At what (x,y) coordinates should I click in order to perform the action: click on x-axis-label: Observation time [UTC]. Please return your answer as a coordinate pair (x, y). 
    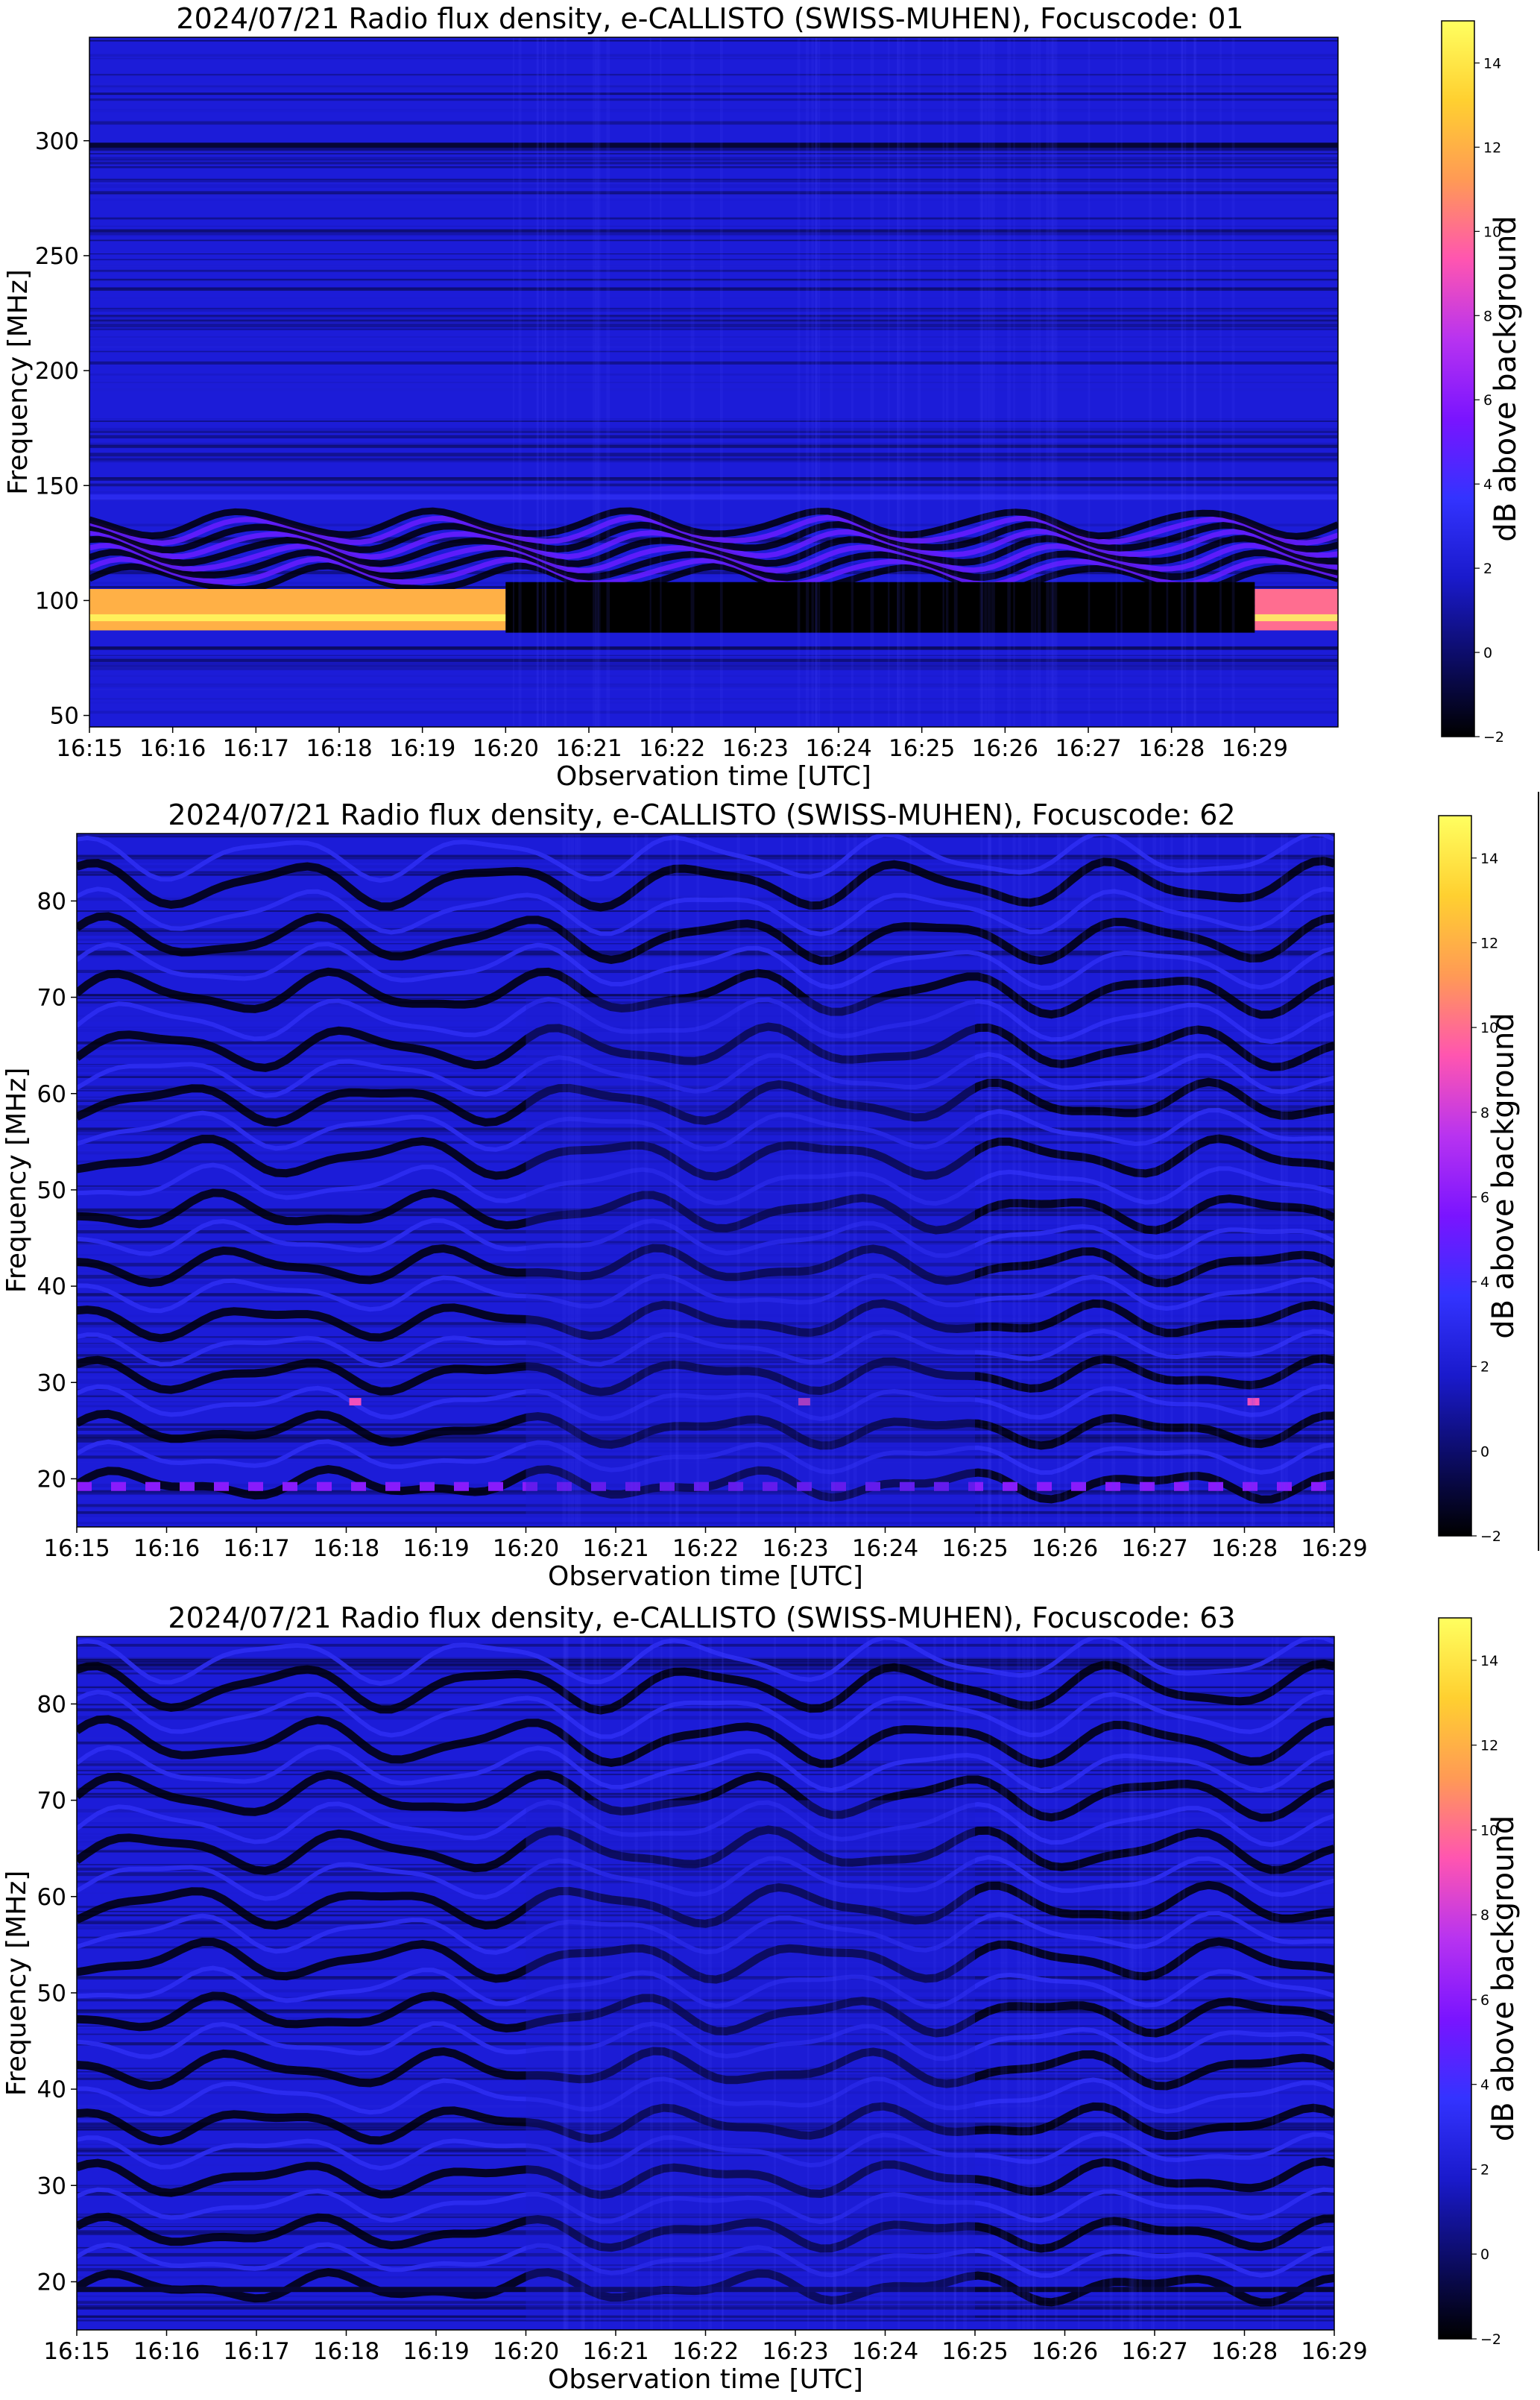
    Looking at the image, I should click on (713, 777).